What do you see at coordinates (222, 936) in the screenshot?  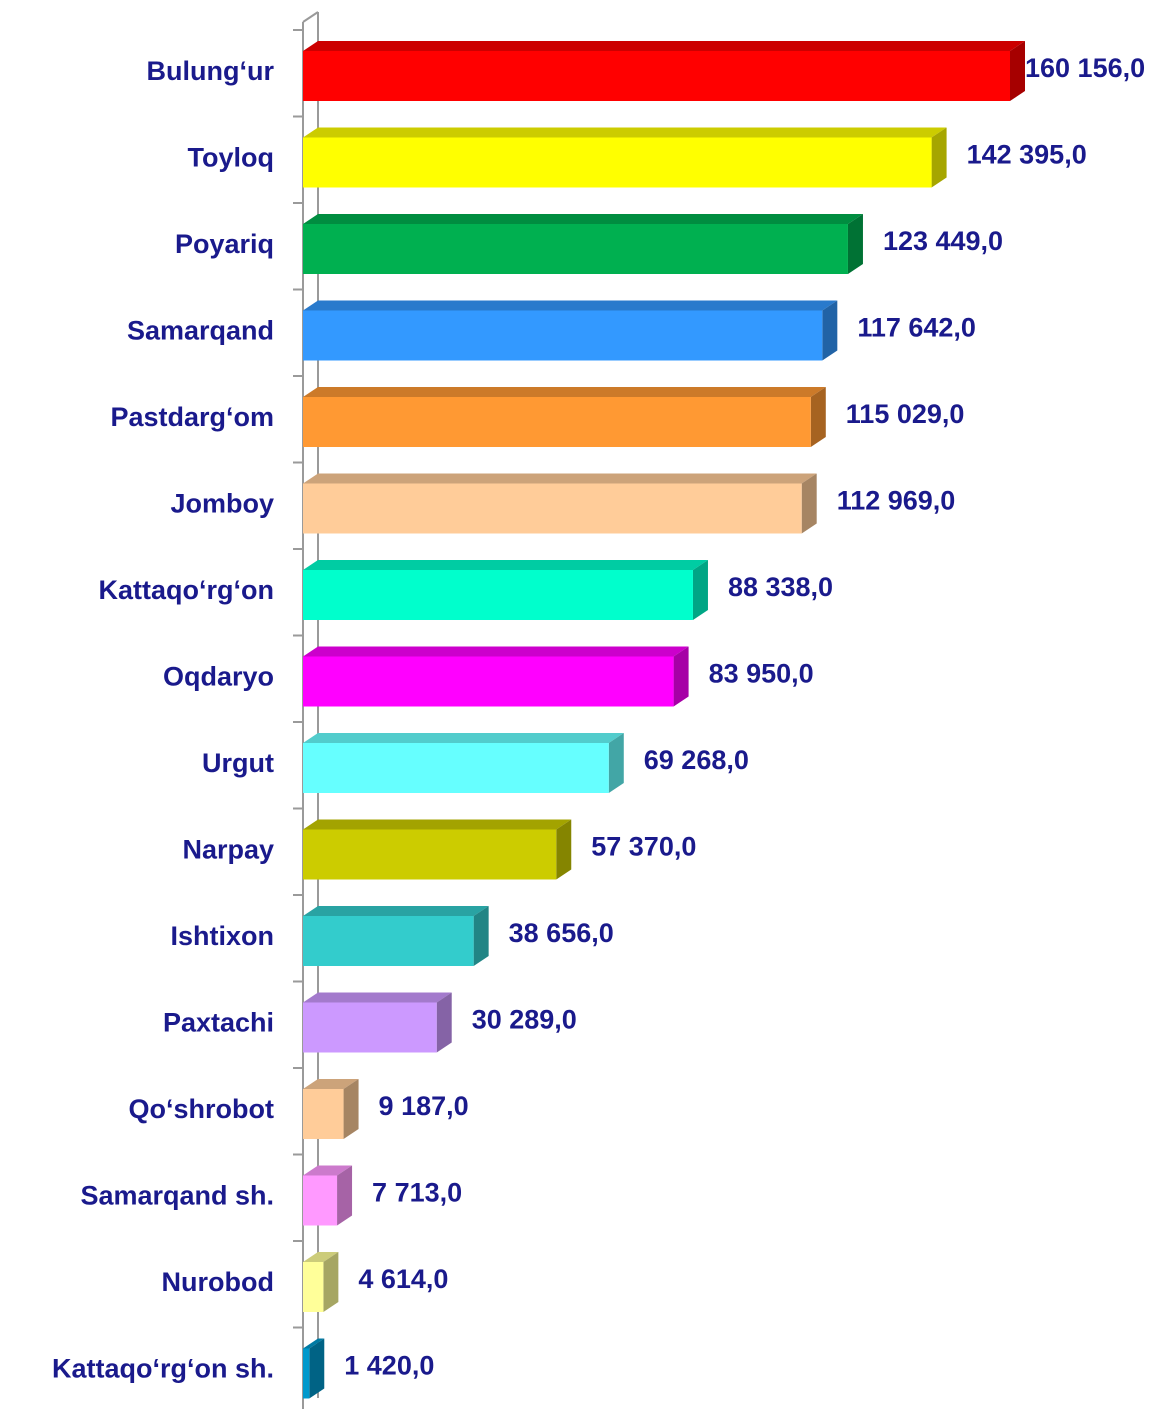 I see `category-label: Ishtixon` at bounding box center [222, 936].